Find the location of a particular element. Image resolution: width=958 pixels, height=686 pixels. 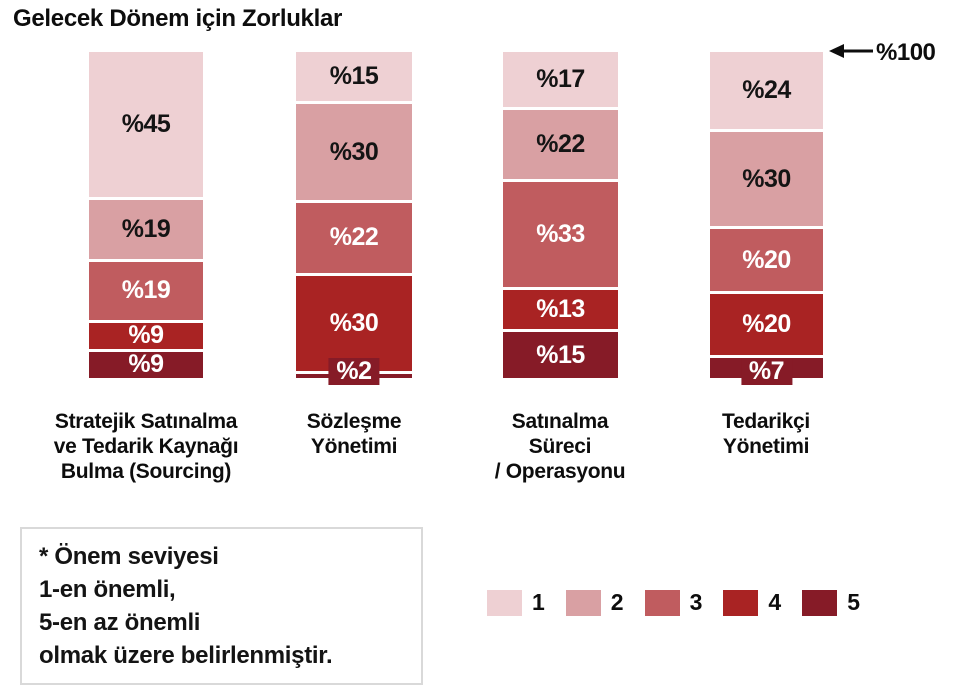

legend-item-2: 2 is located at coordinates (594, 602).